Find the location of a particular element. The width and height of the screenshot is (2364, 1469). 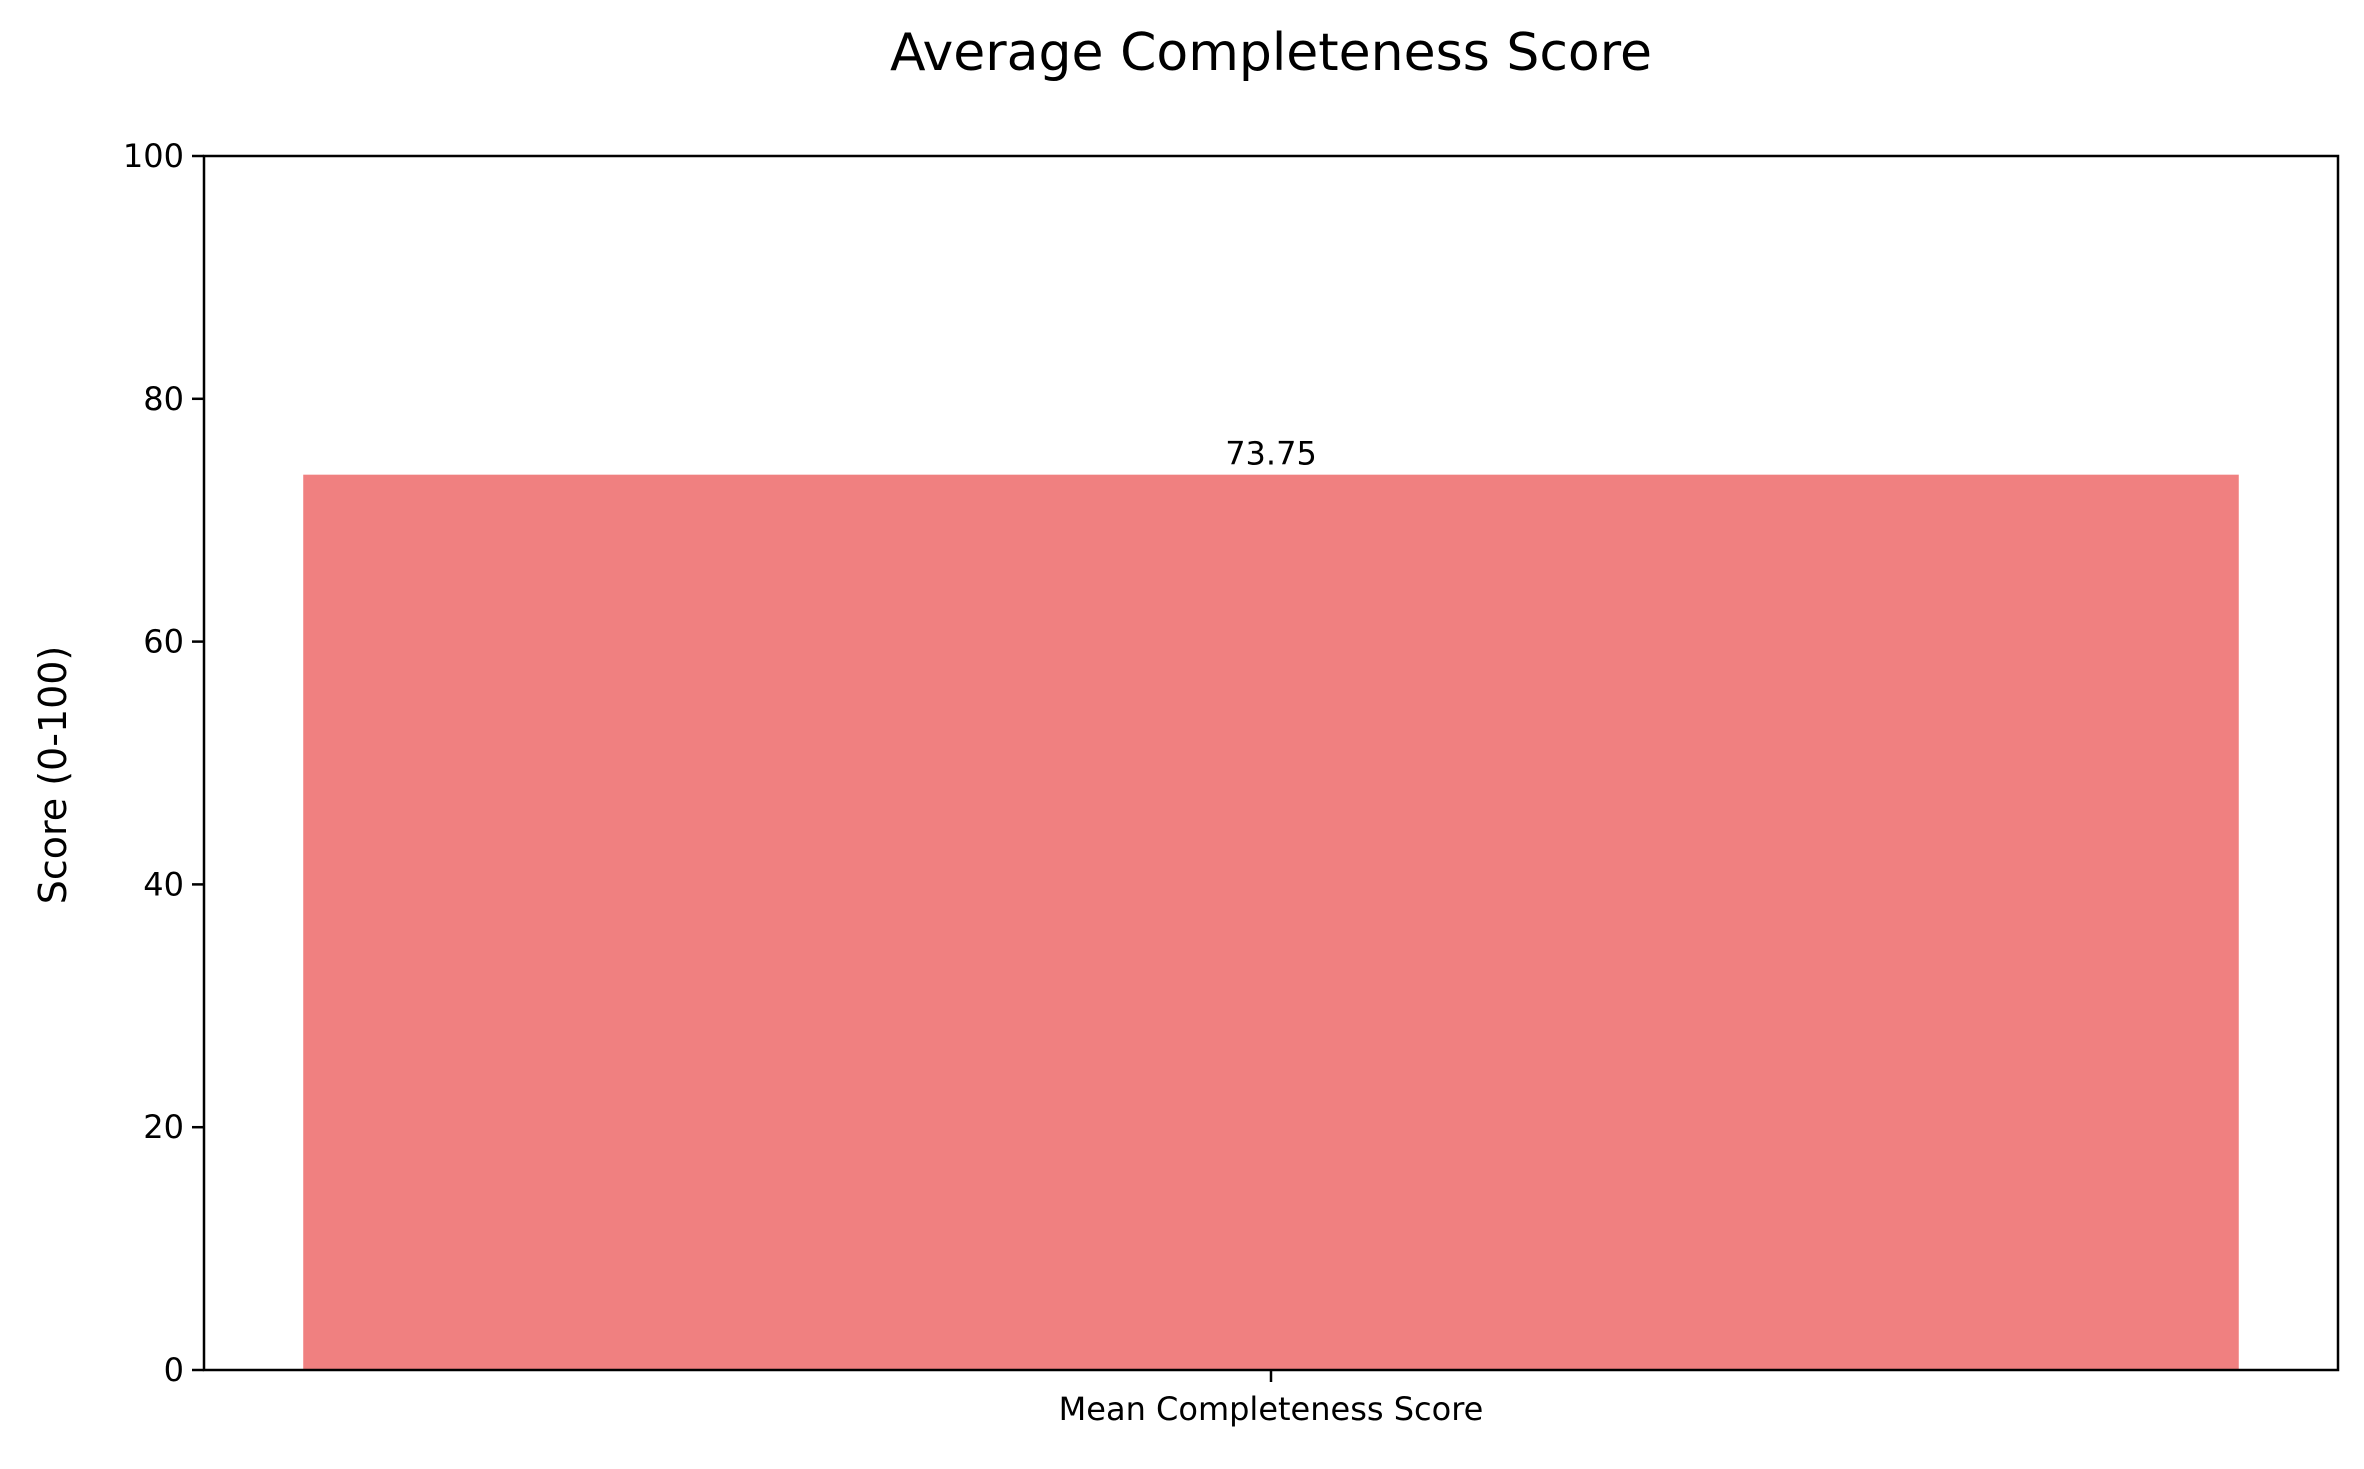

x-axis-ticks: Mean Completeness Score is located at coordinates (1271, 1399).